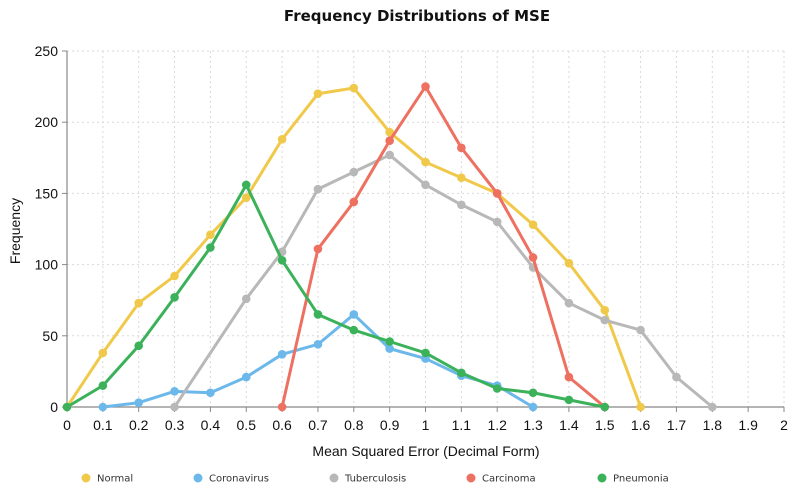 Image resolution: width=800 pixels, height=500 pixels. I want to click on x-tick-label: 1.7, so click(677, 425).